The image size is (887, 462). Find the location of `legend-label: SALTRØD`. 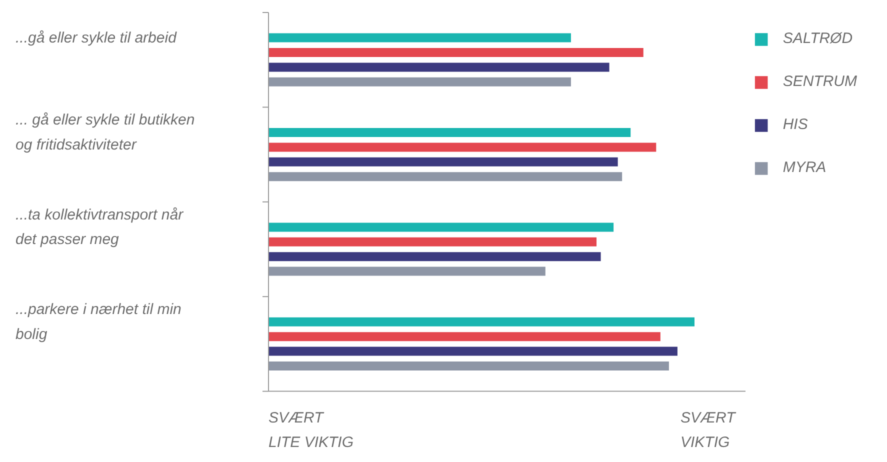

legend-label: SALTRØD is located at coordinates (817, 38).